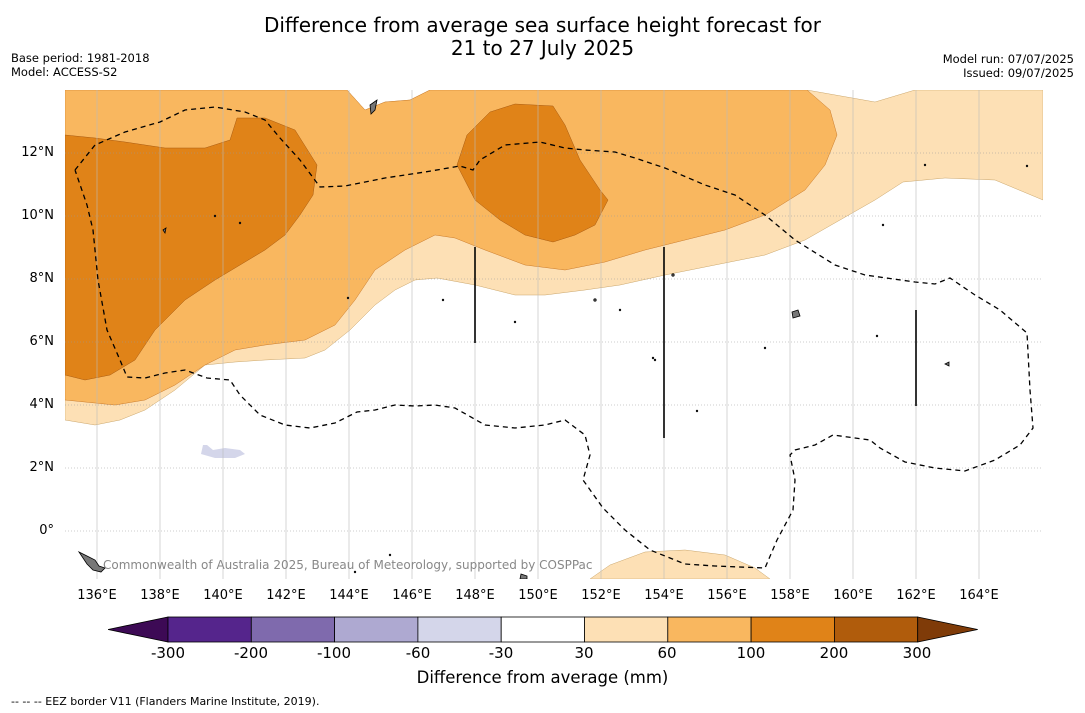 The image size is (1085, 713). What do you see at coordinates (334, 653) in the screenshot?
I see `colorbar-label: -100` at bounding box center [334, 653].